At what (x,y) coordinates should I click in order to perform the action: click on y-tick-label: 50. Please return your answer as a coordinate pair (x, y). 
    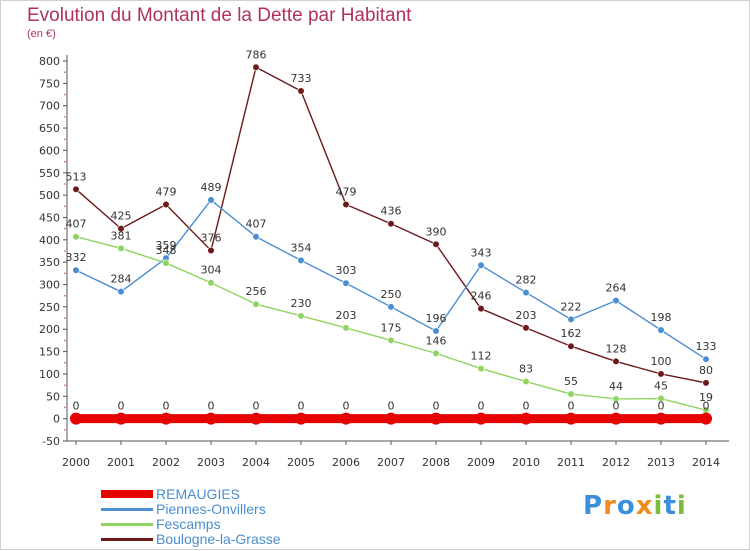
    Looking at the image, I should click on (53, 396).